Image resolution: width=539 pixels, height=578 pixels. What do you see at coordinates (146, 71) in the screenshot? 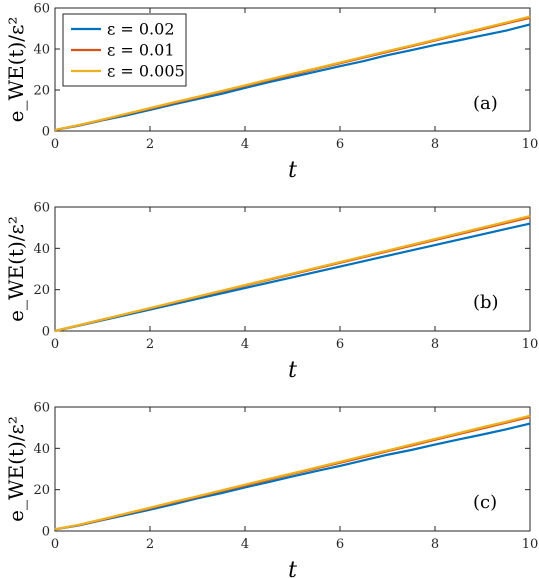
I see `legend-entry-3: ε = 0.005` at bounding box center [146, 71].